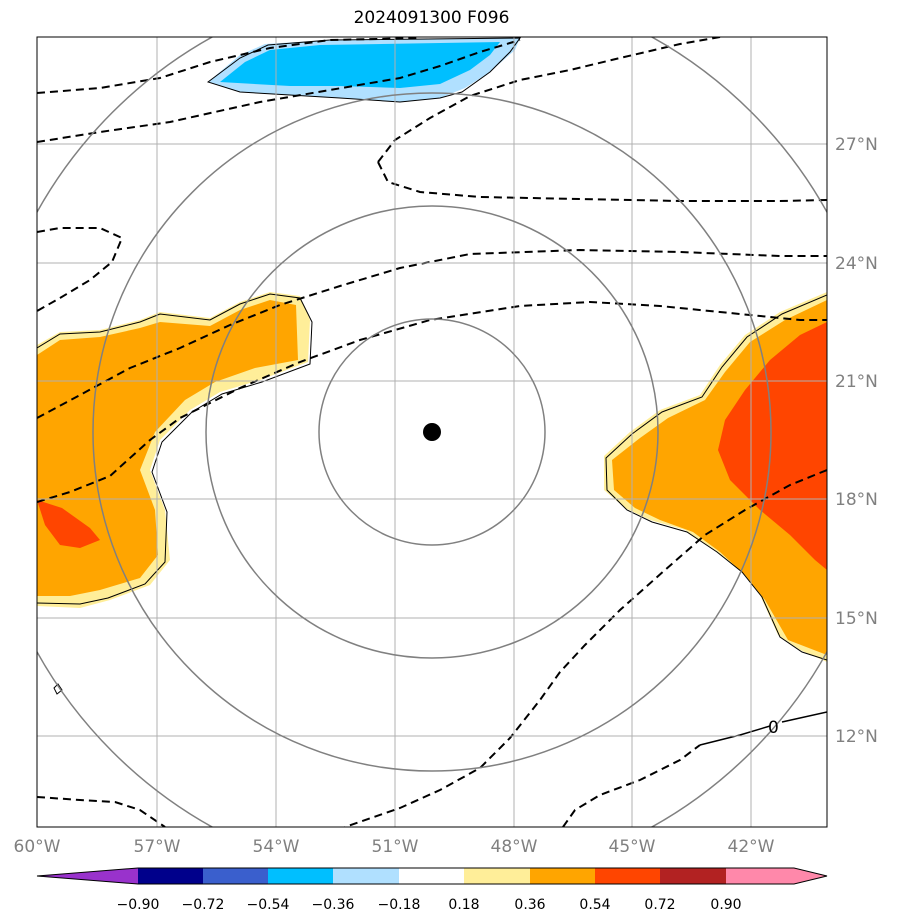 The width and height of the screenshot is (897, 924). I want to click on lon-label-48w: 48°W, so click(514, 847).